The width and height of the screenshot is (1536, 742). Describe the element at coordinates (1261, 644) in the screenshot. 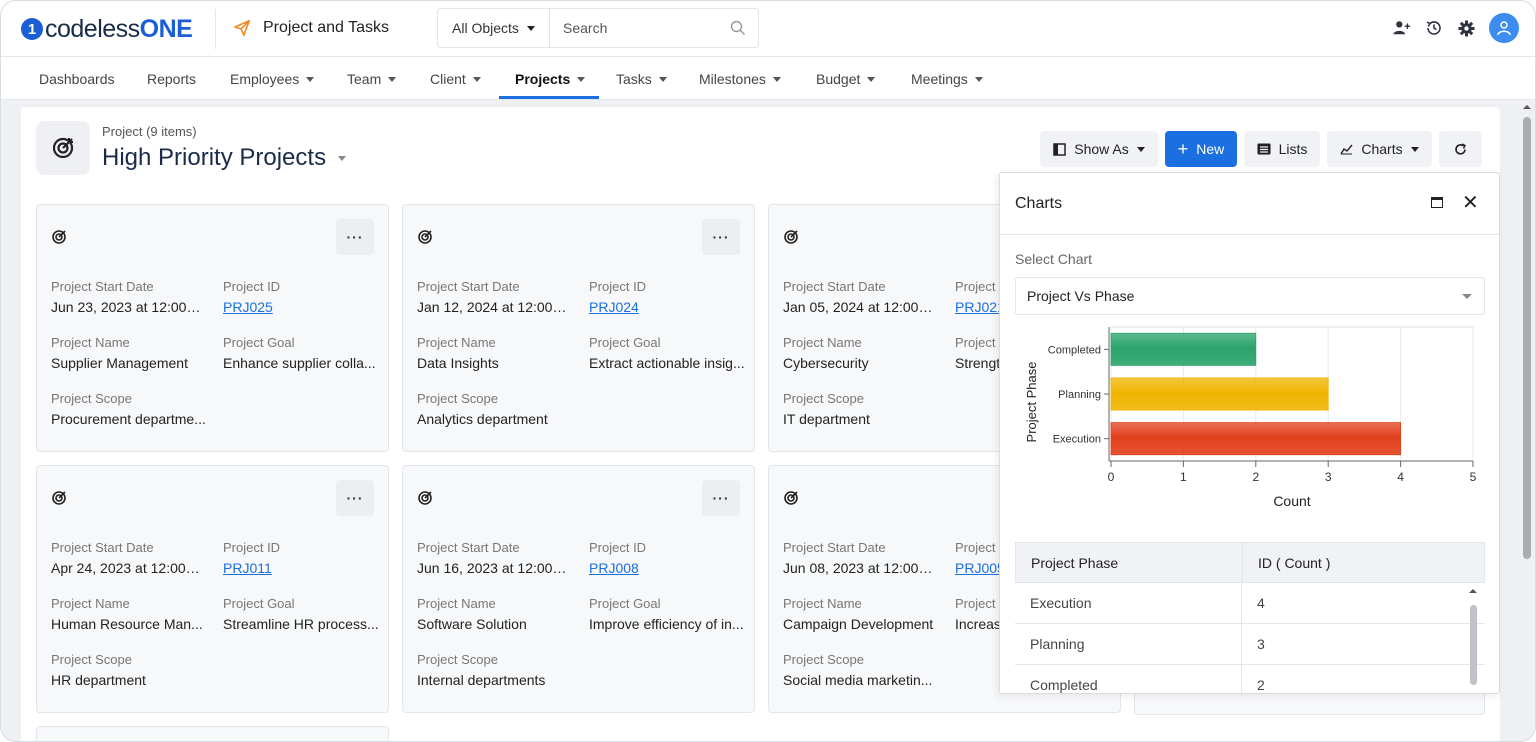

I see `table-cell: 3` at that location.